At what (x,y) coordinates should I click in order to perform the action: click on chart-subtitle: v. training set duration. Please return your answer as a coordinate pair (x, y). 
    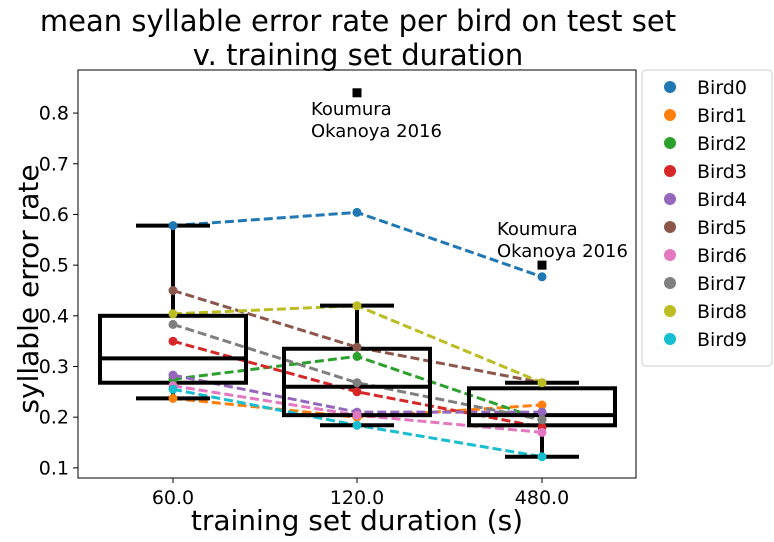
    Looking at the image, I should click on (358, 55).